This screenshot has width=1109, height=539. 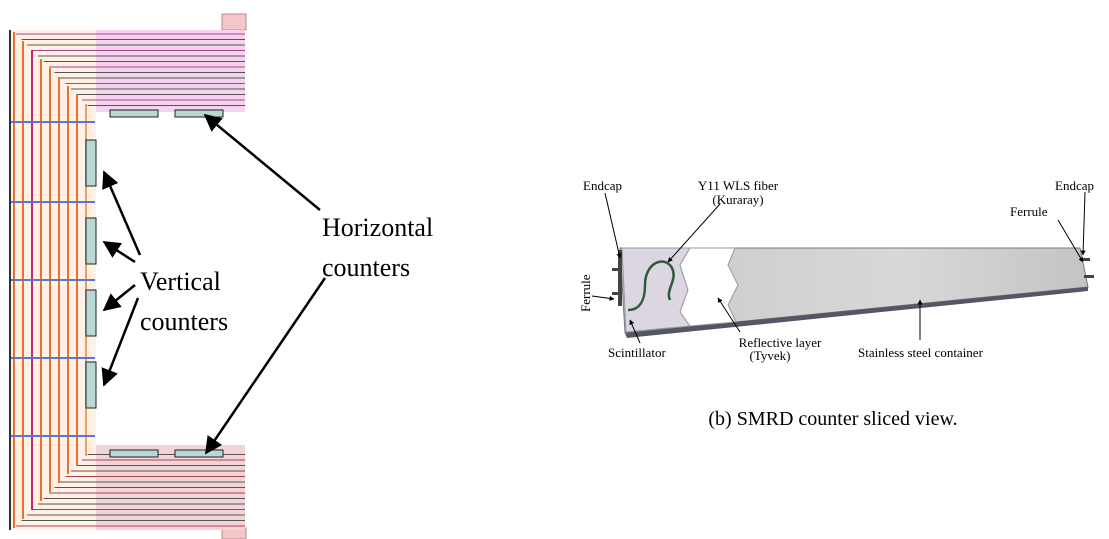 What do you see at coordinates (780, 342) in the screenshot?
I see `label: Reflective layer` at bounding box center [780, 342].